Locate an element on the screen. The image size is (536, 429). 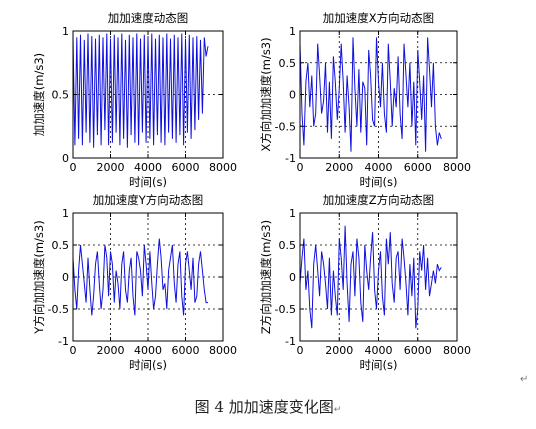
figure-caption: 图 4 加加速度变化图↵ is located at coordinates (268, 406).